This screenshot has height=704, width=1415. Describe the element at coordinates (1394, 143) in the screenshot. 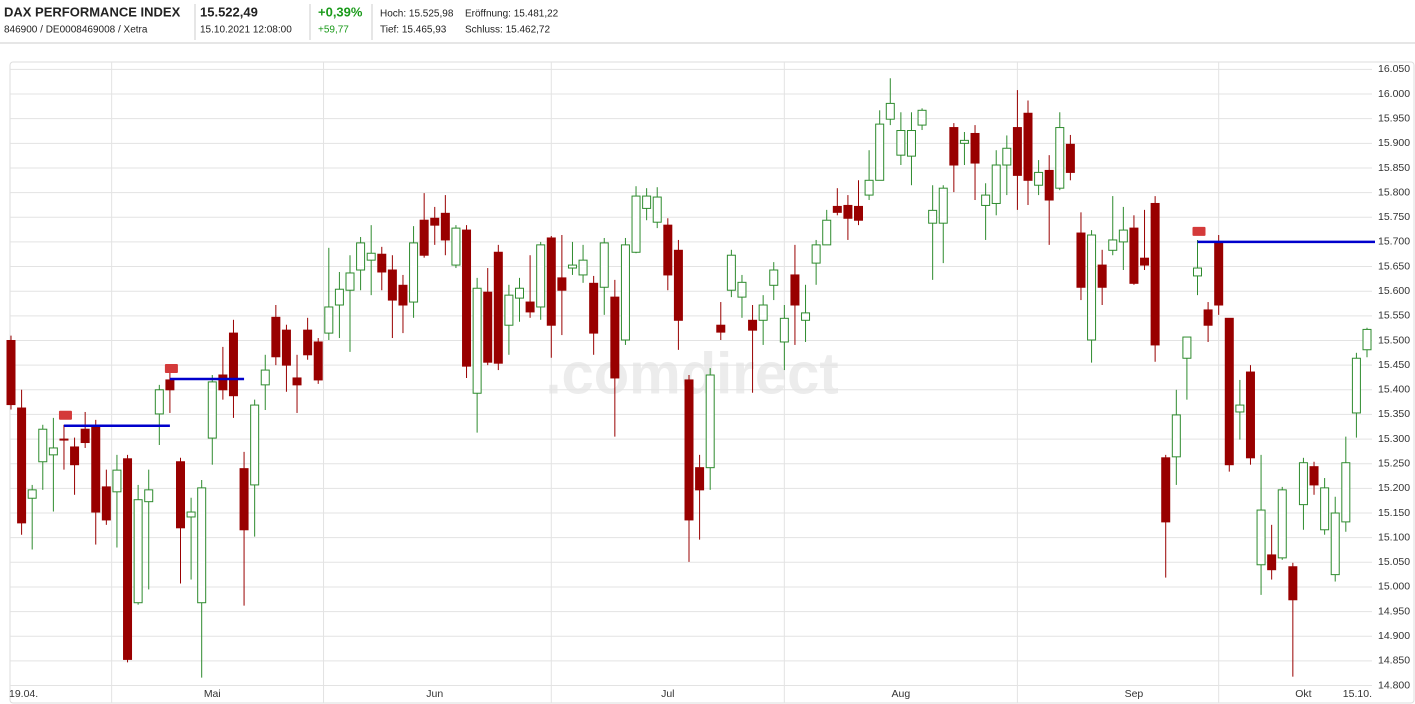

I see `y-tick-label: 15.900` at that location.